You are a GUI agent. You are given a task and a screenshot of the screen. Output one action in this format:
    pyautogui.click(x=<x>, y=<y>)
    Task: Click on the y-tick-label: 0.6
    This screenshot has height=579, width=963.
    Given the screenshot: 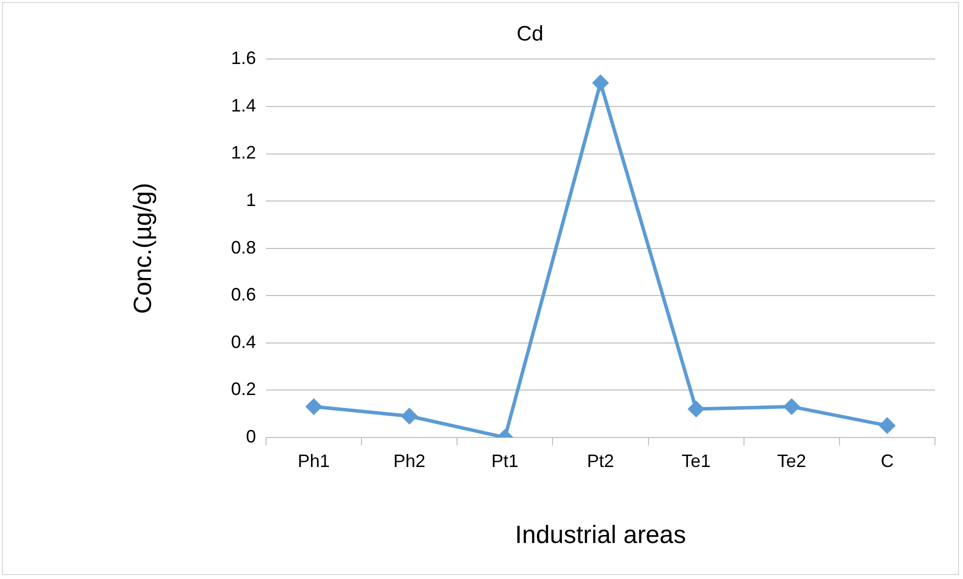 What is the action you would take?
    pyautogui.click(x=243, y=294)
    